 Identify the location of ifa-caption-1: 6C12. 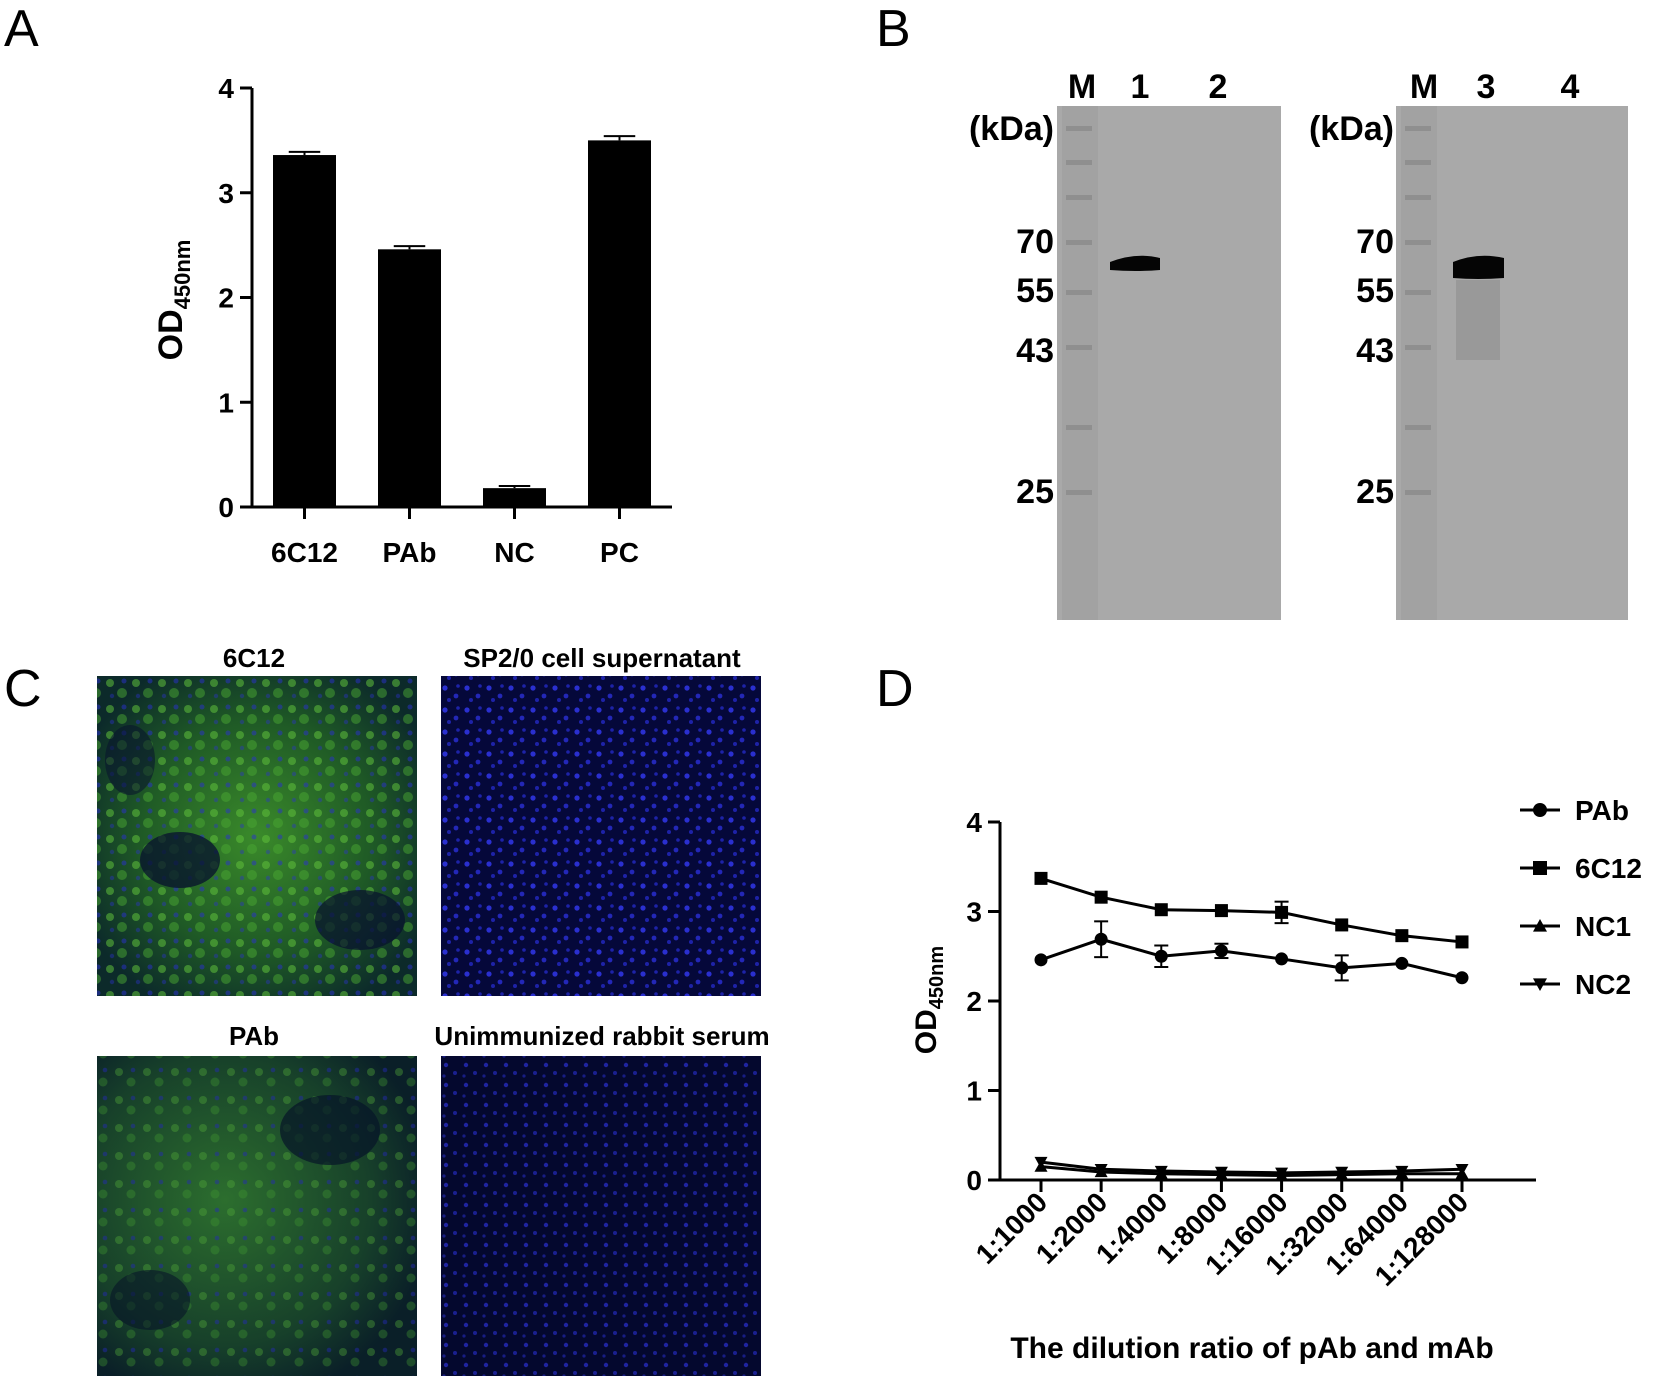
(254, 658).